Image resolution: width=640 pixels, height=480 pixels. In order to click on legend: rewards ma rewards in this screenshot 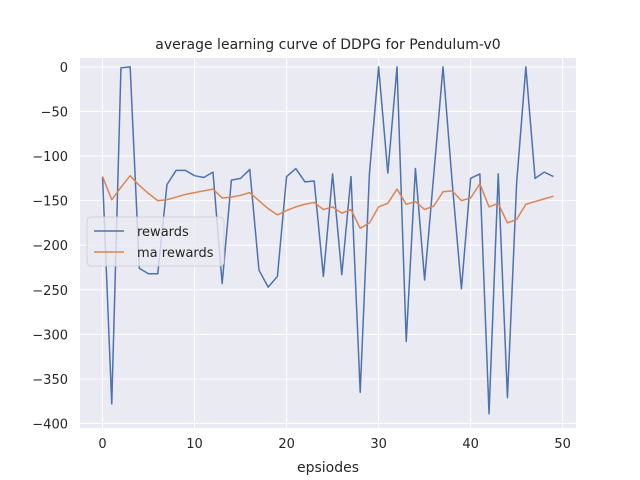, I will do `click(155, 241)`.